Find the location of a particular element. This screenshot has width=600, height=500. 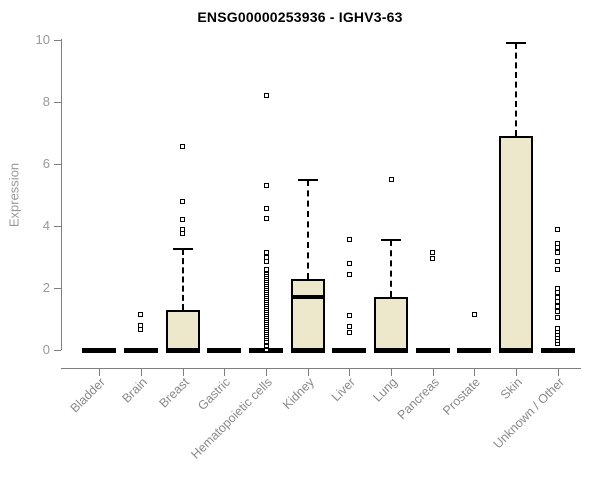

y-tick-label: 0 is located at coordinates (46, 349).